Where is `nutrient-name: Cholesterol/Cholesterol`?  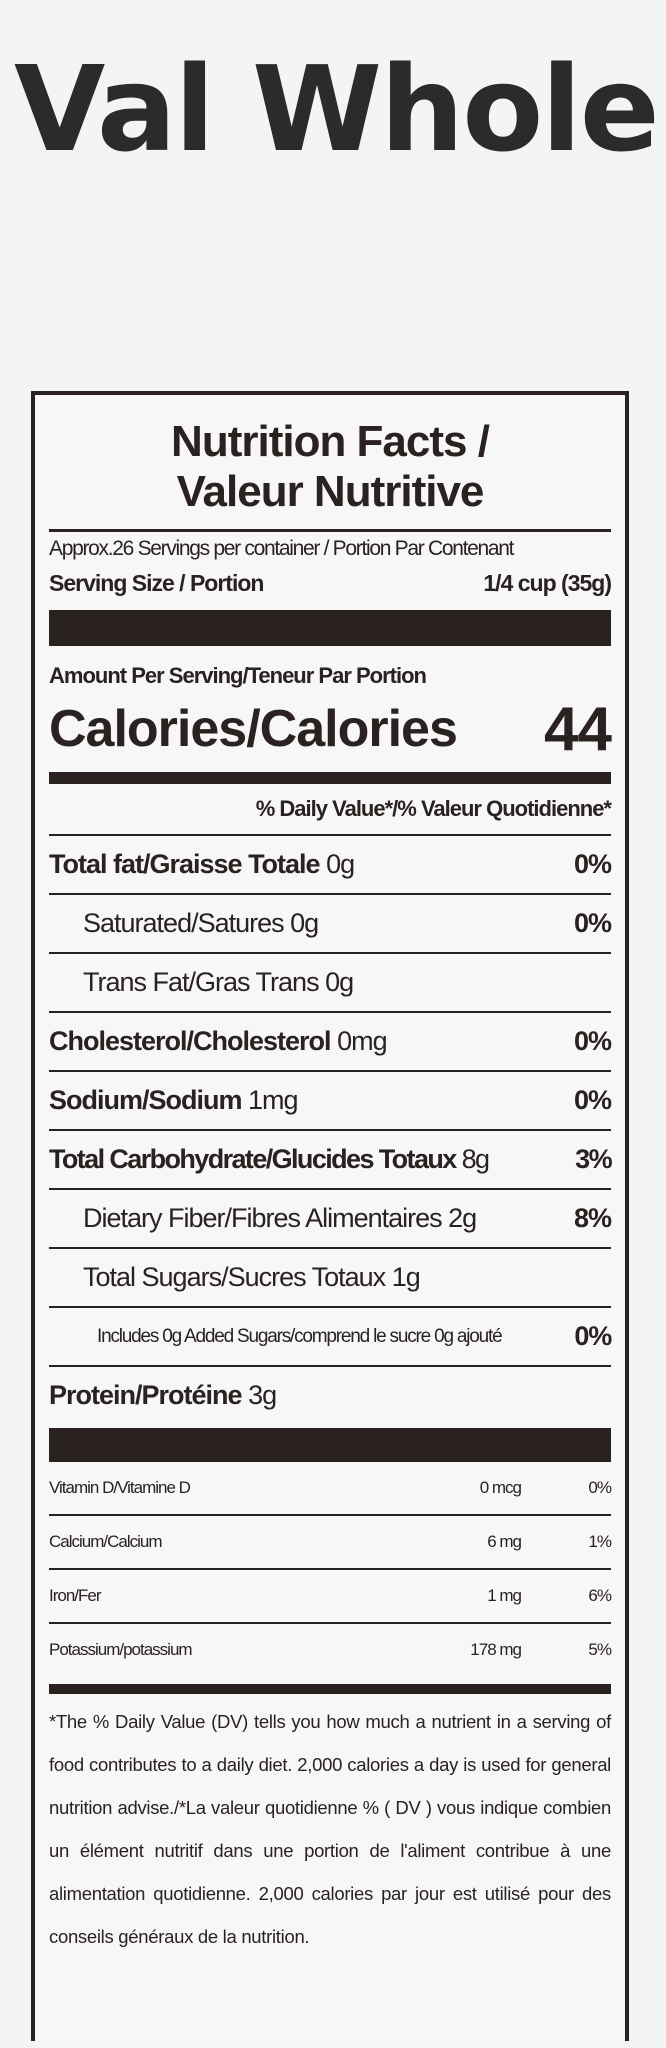 nutrient-name: Cholesterol/Cholesterol is located at coordinates (190, 1041).